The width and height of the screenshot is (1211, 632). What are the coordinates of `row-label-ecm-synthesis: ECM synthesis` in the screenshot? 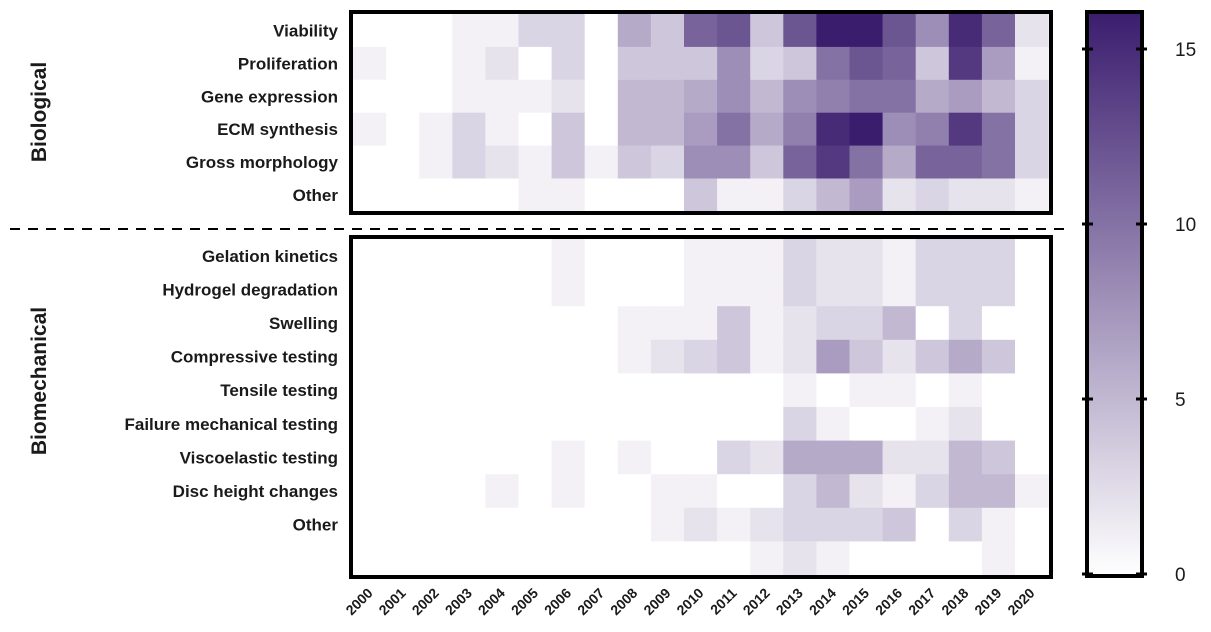 It's located at (277, 129).